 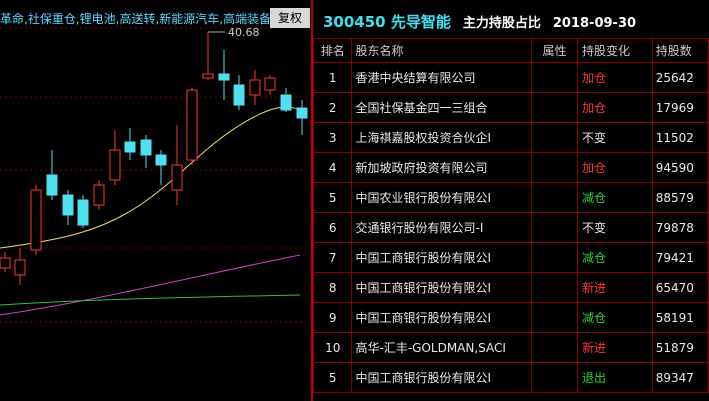 I want to click on table-row: 7 中国工商银行股份有限公I 减仓 79421, so click(x=510, y=257).